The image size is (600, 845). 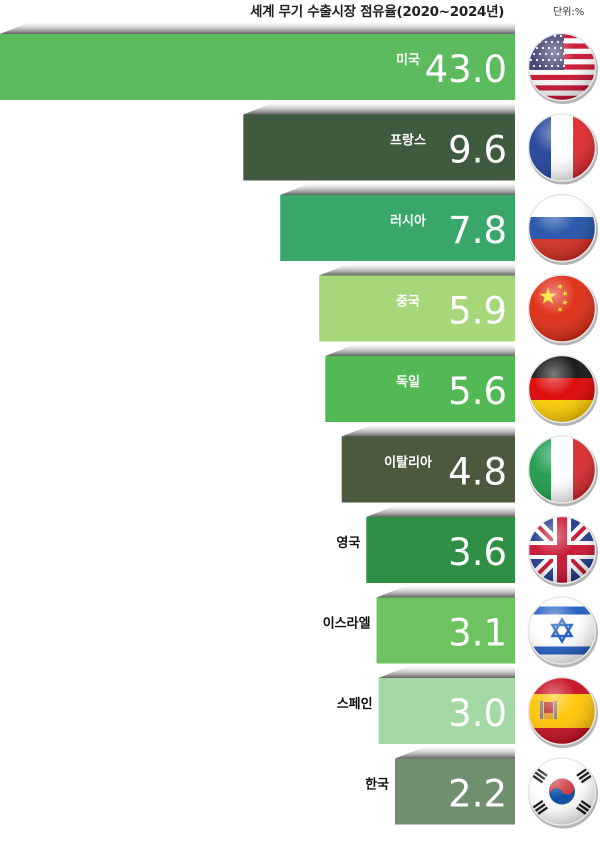 I want to click on bar-group: 이스라엘 3.1, so click(x=419, y=624).